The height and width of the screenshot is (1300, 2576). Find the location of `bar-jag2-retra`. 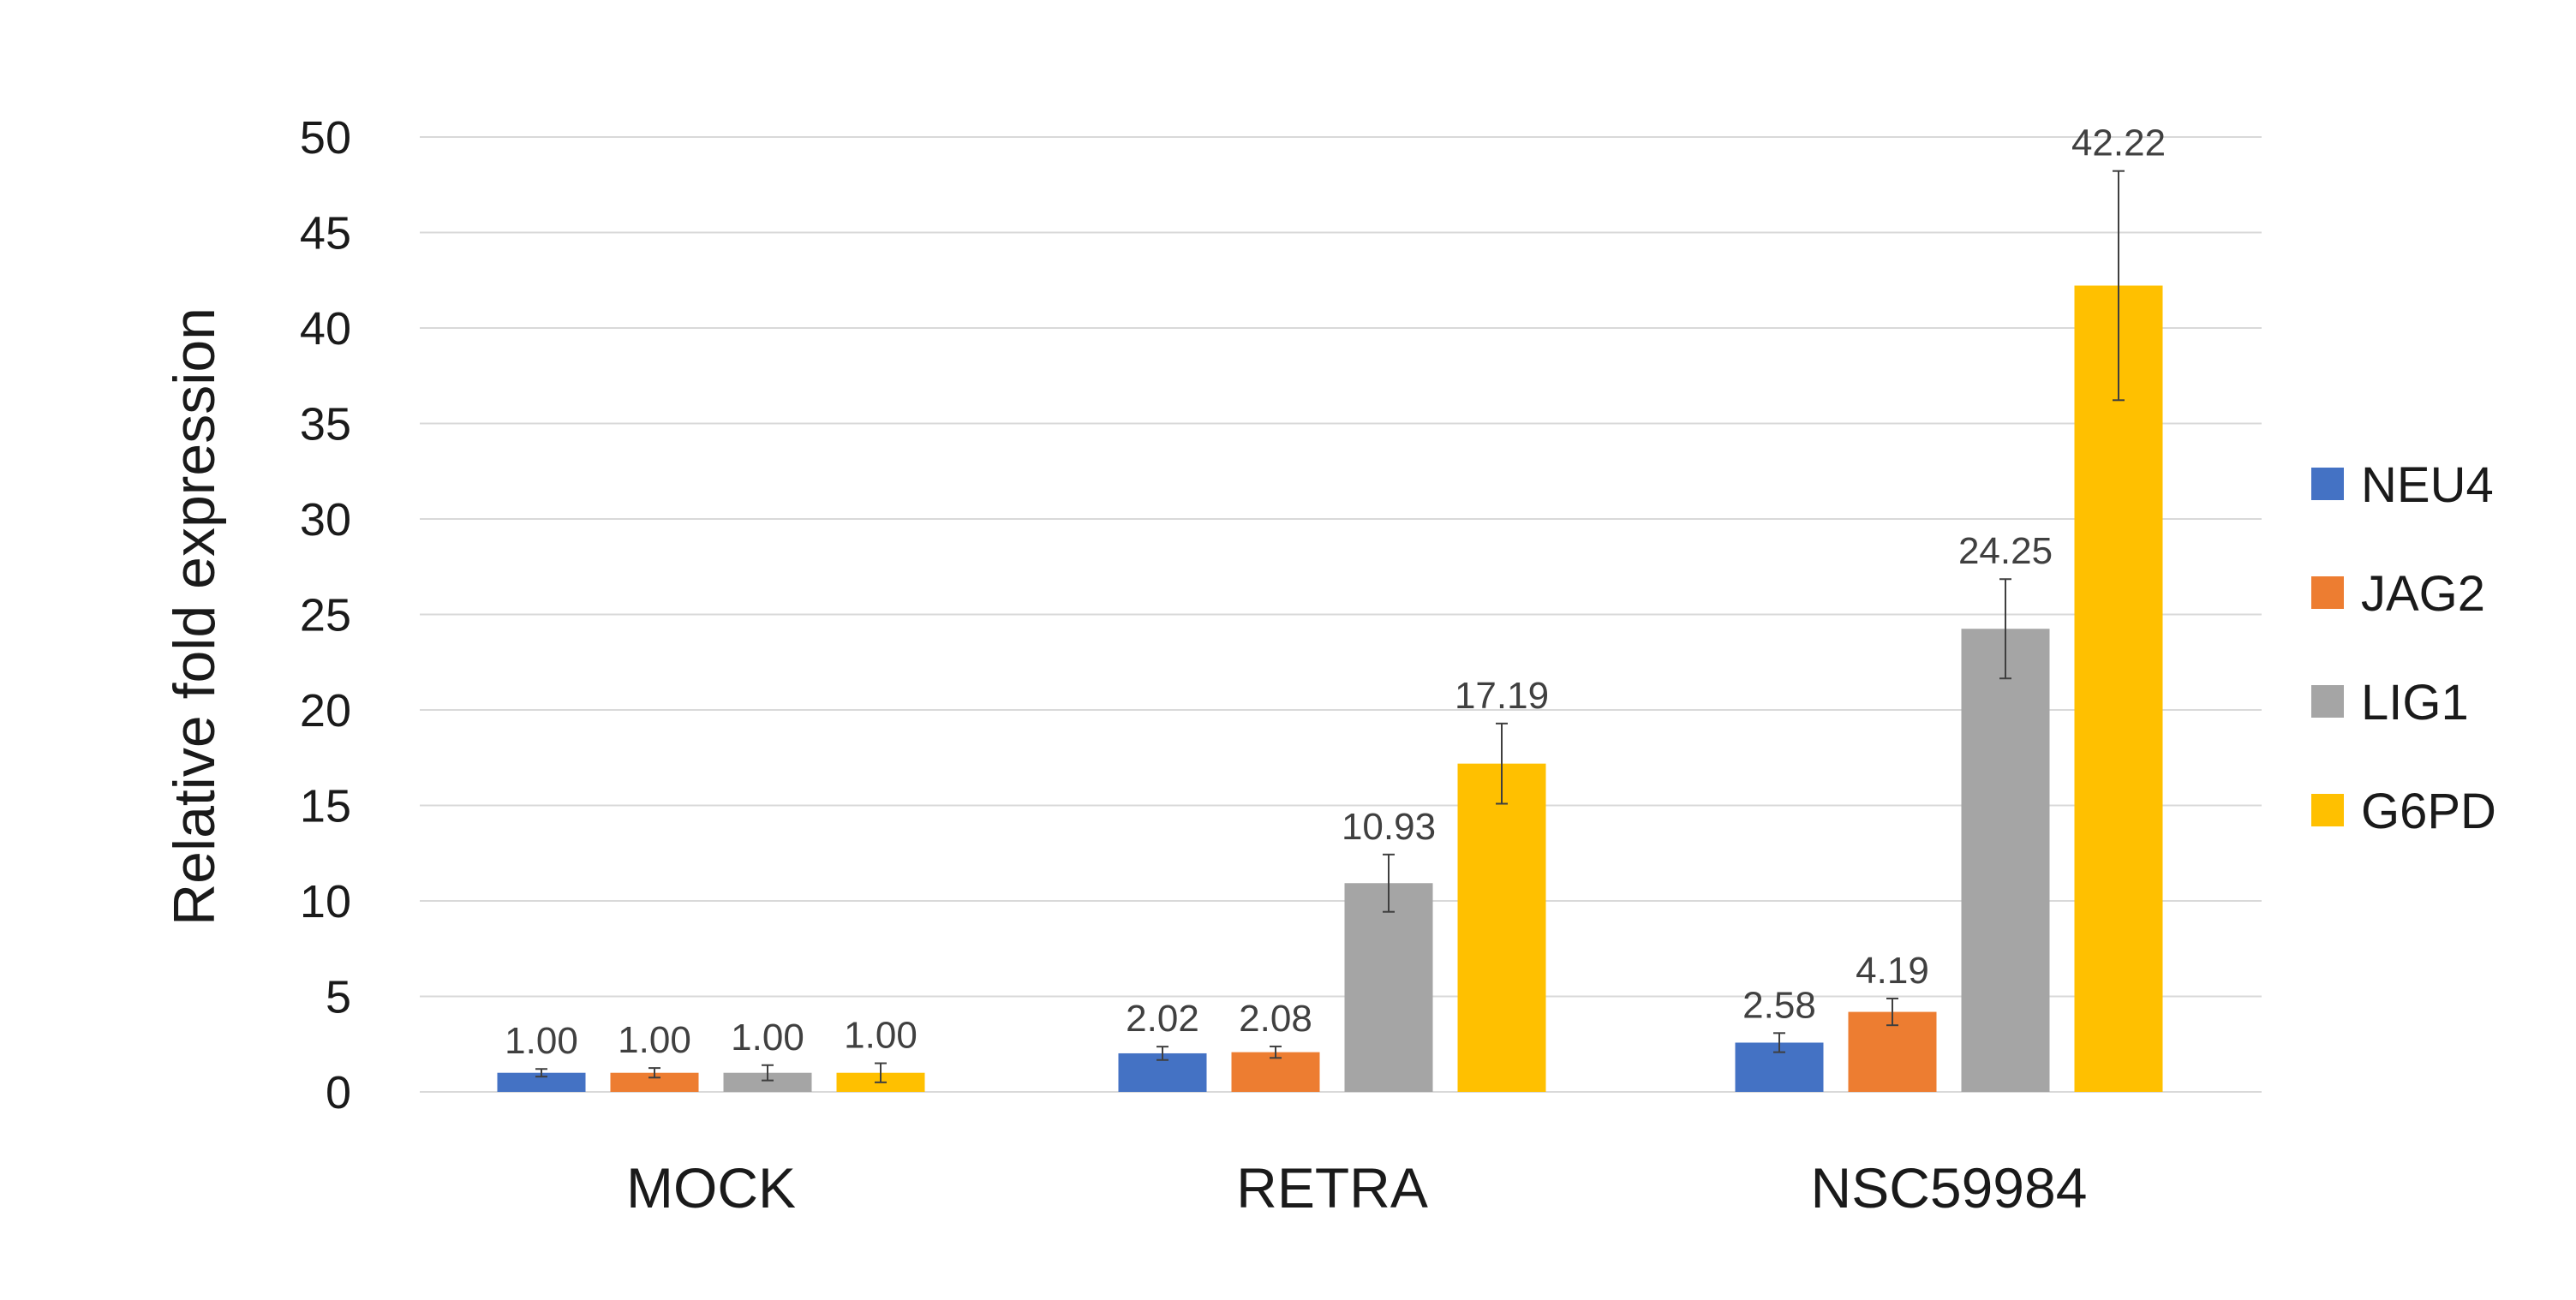

bar-jag2-retra is located at coordinates (1276, 1072).